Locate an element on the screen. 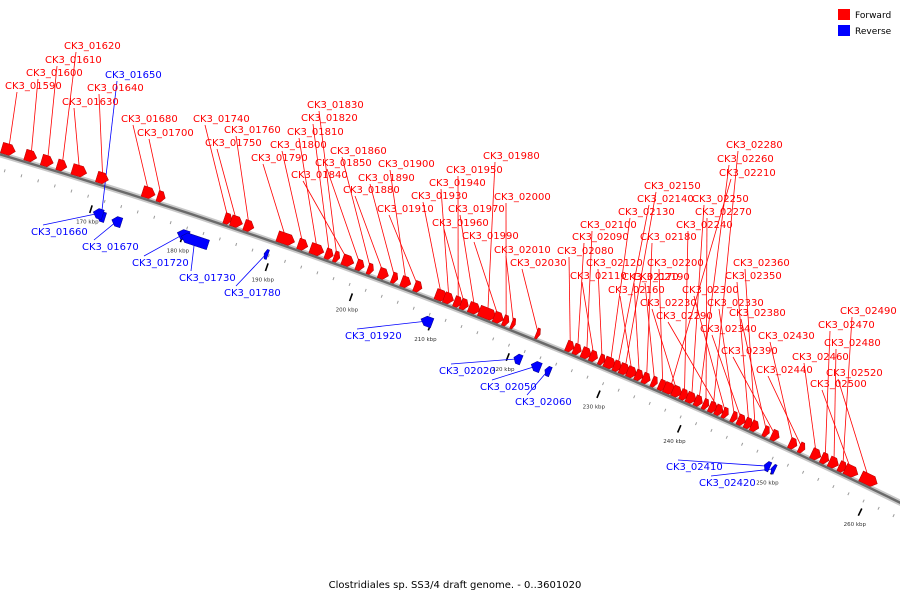 The image size is (900, 600). gene-label-ck3-01980: CK3_01980 is located at coordinates (511, 156).